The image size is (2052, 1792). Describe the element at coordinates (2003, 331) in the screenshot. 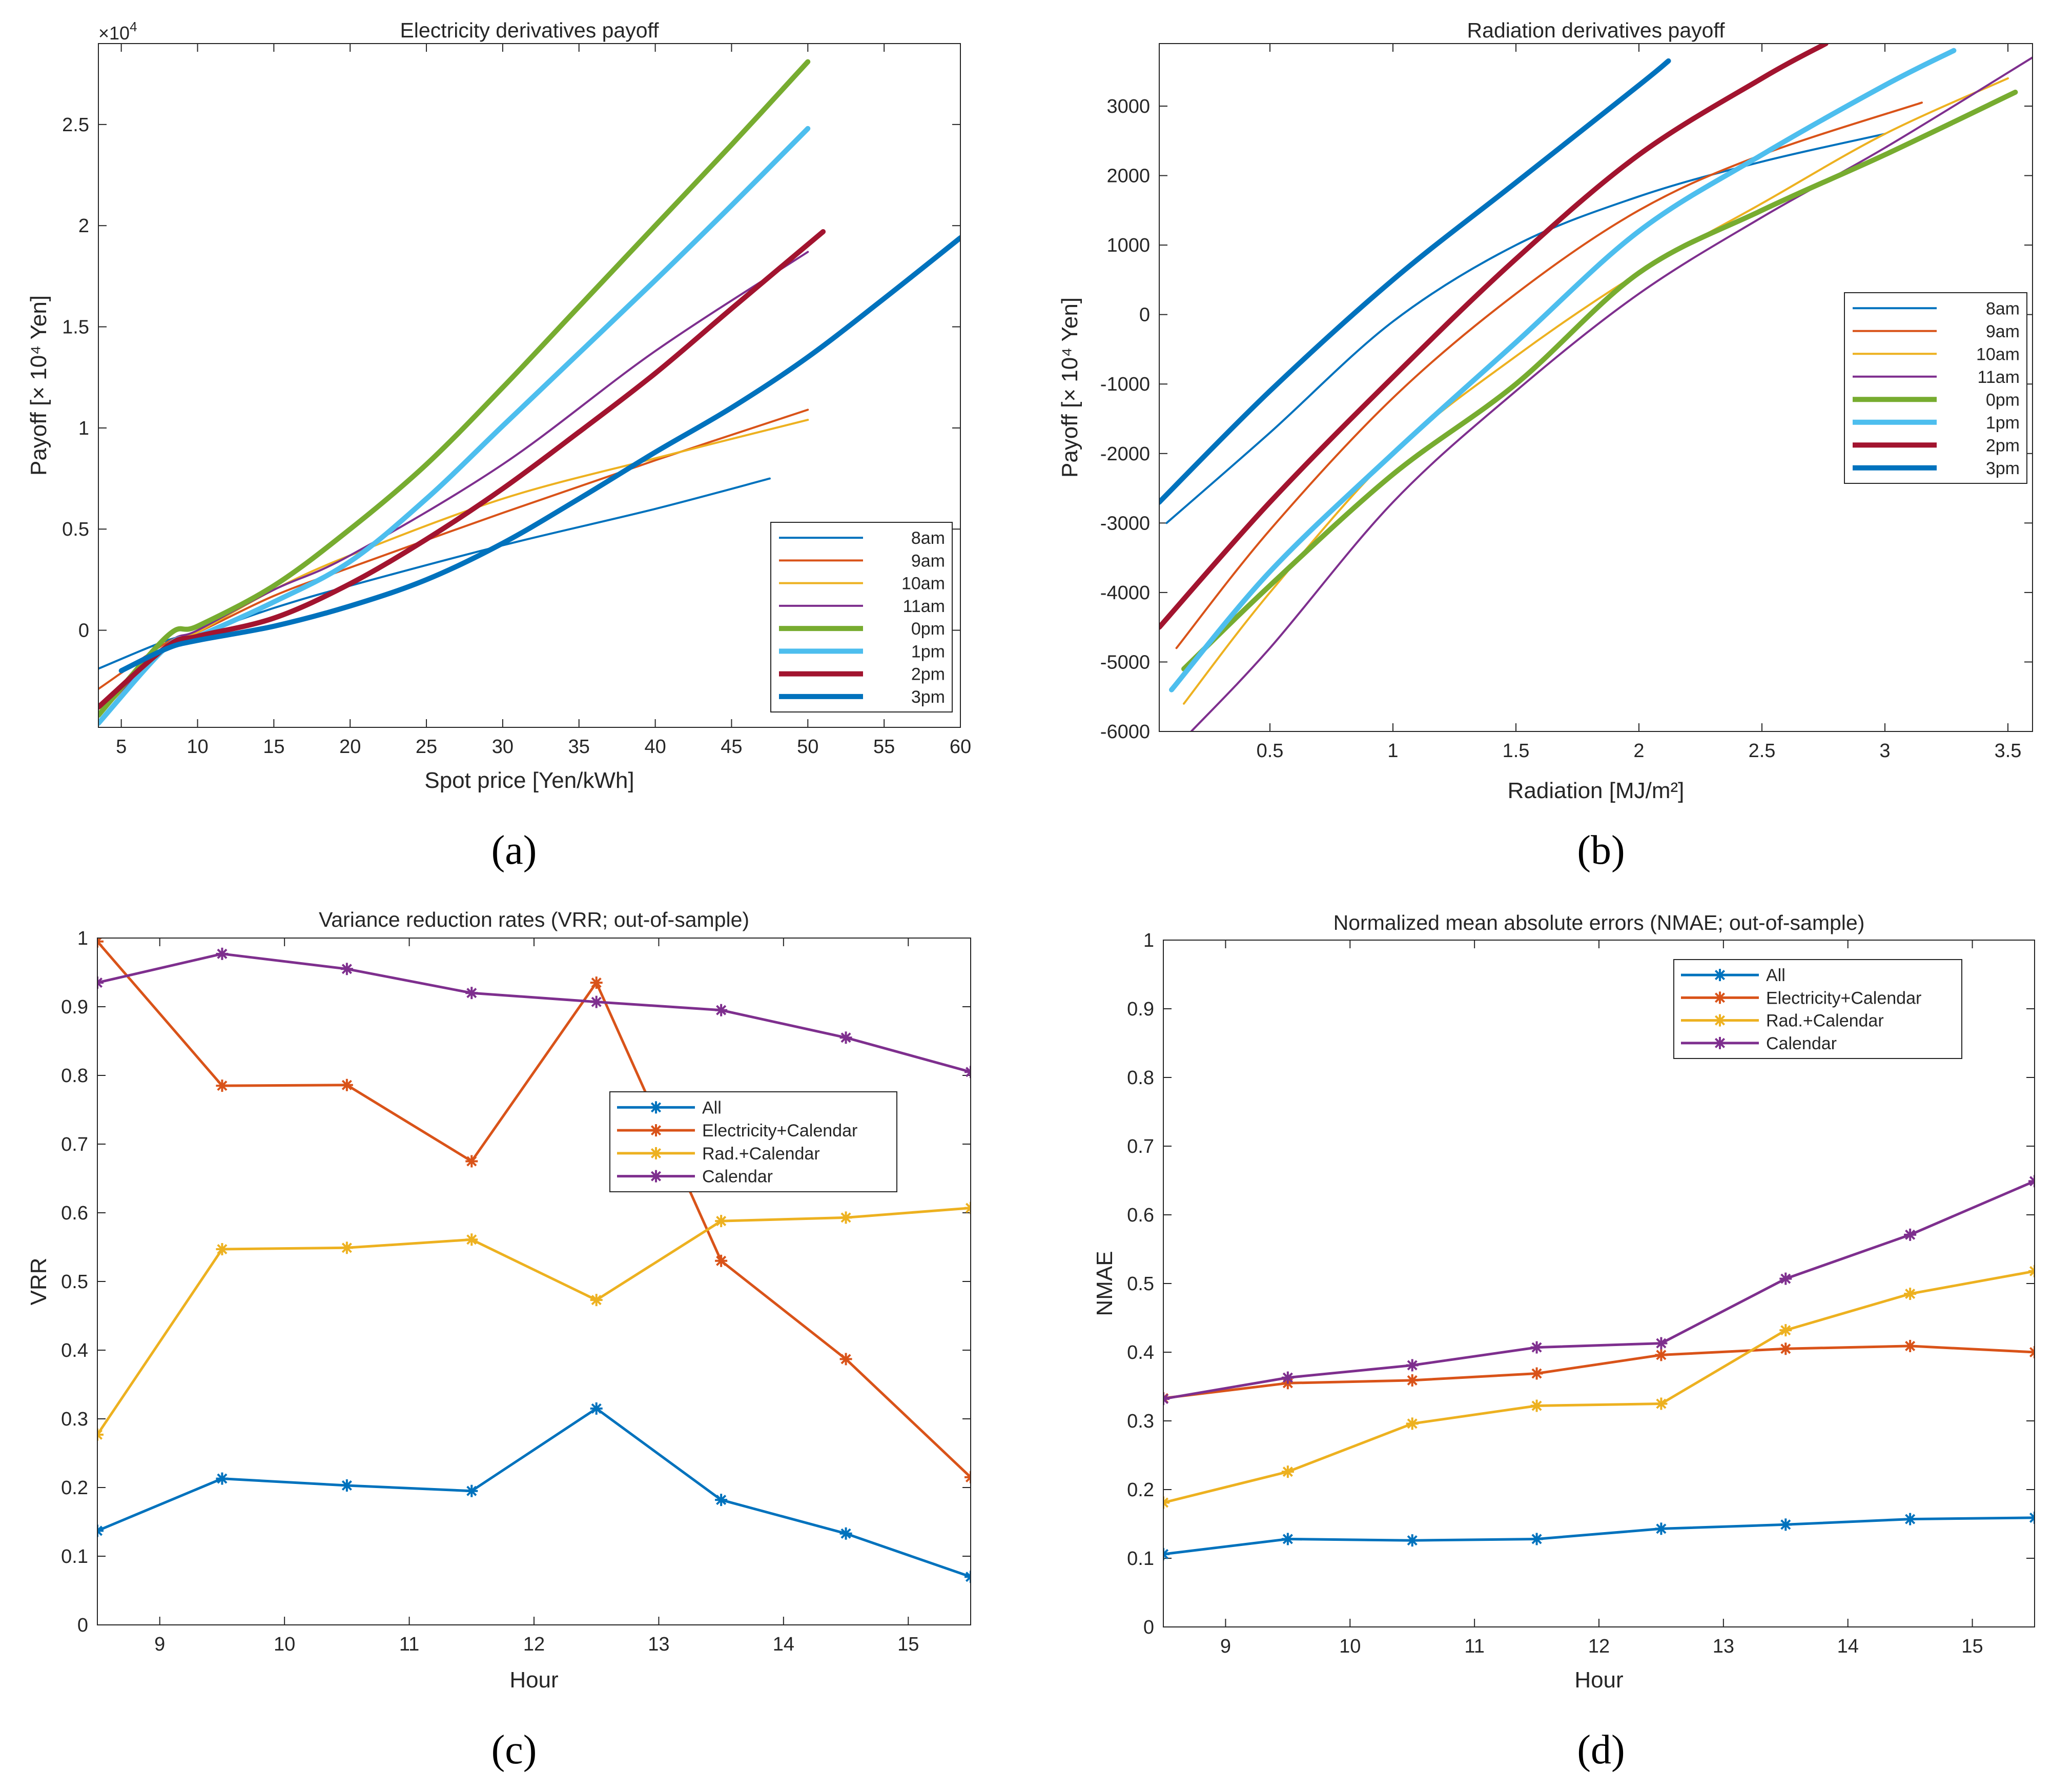

I see `legend-9am-label: 9am` at that location.